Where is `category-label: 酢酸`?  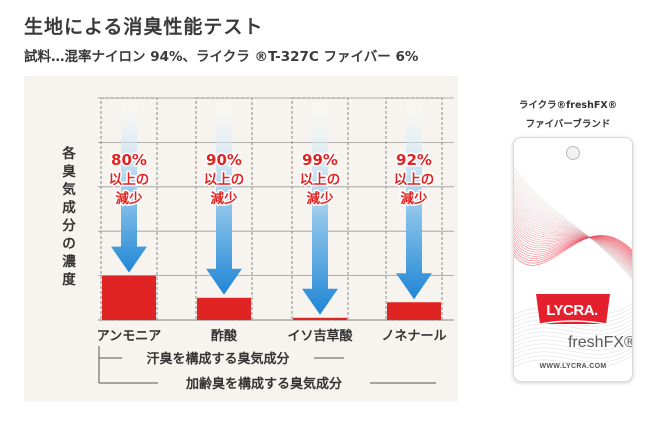 category-label: 酢酸 is located at coordinates (224, 336).